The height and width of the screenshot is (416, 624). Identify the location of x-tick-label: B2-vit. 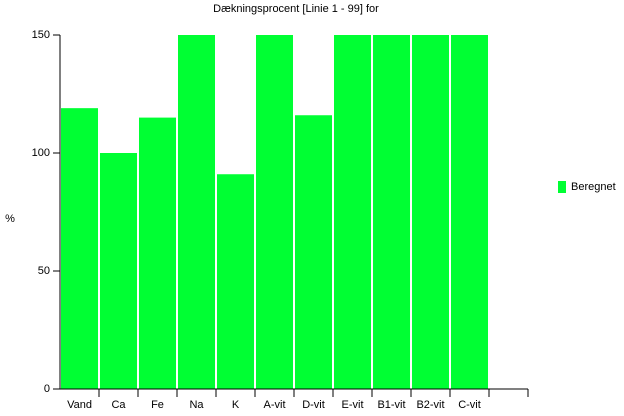
(430, 405).